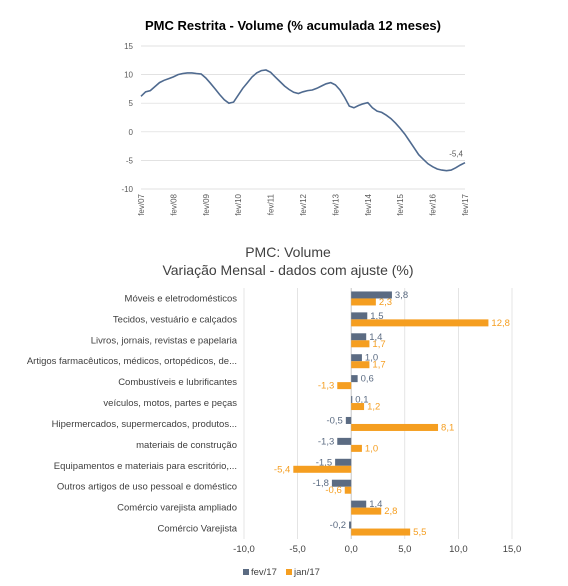 Image resolution: width=568 pixels, height=586 pixels. What do you see at coordinates (130, 160) in the screenshot?
I see `y-tick-label: -5` at bounding box center [130, 160].